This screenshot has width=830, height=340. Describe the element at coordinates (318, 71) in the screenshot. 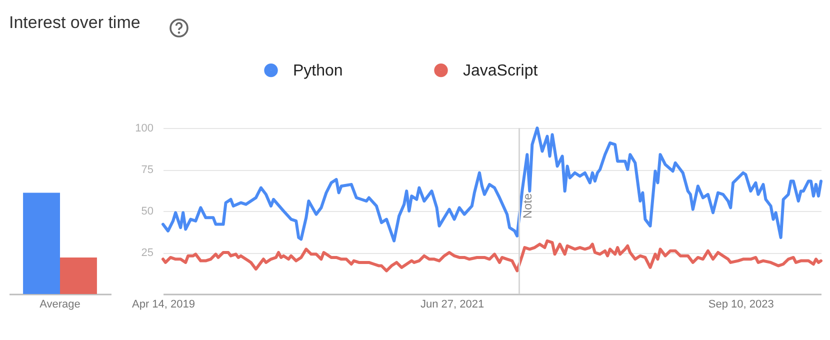

I see `legend-label: Python` at that location.